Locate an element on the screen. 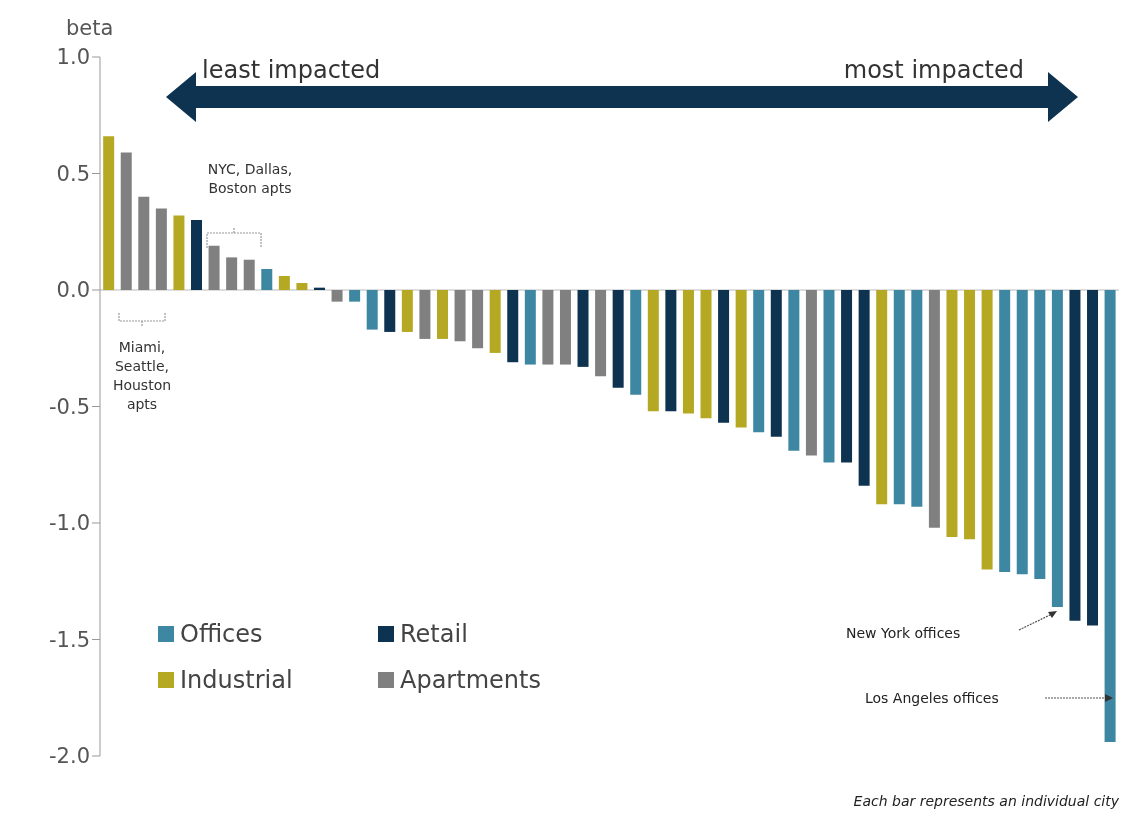 The height and width of the screenshot is (821, 1127). annotation: Los Angeles offices is located at coordinates (932, 698).